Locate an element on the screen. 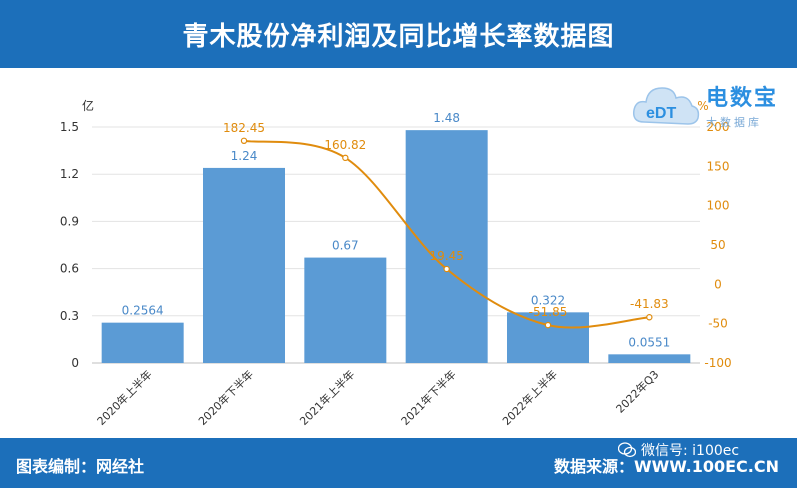 Image resolution: width=797 pixels, height=488 pixels. bar-data-label: 0.322 is located at coordinates (548, 300).